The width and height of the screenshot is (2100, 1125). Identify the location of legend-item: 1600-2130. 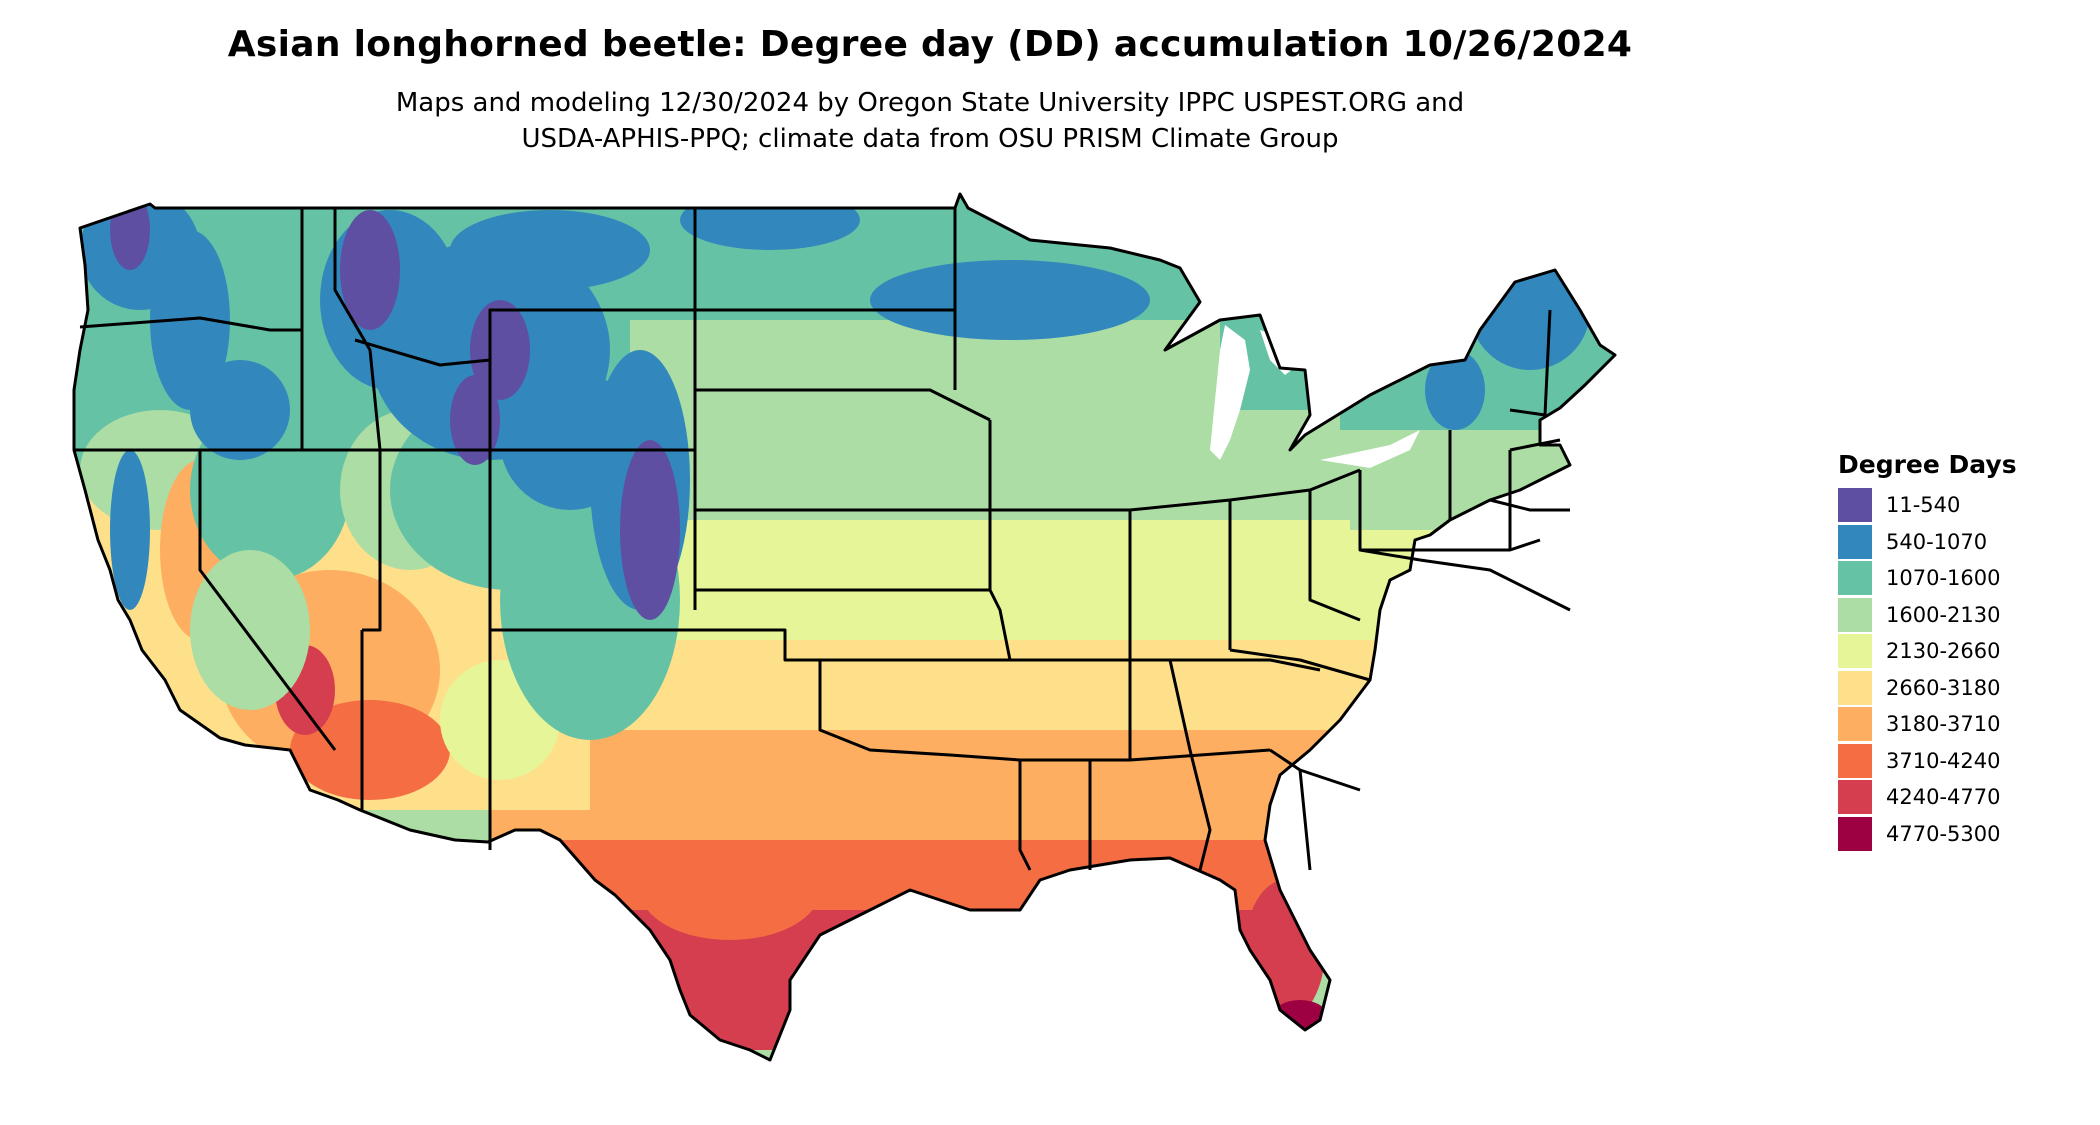
(1927, 615).